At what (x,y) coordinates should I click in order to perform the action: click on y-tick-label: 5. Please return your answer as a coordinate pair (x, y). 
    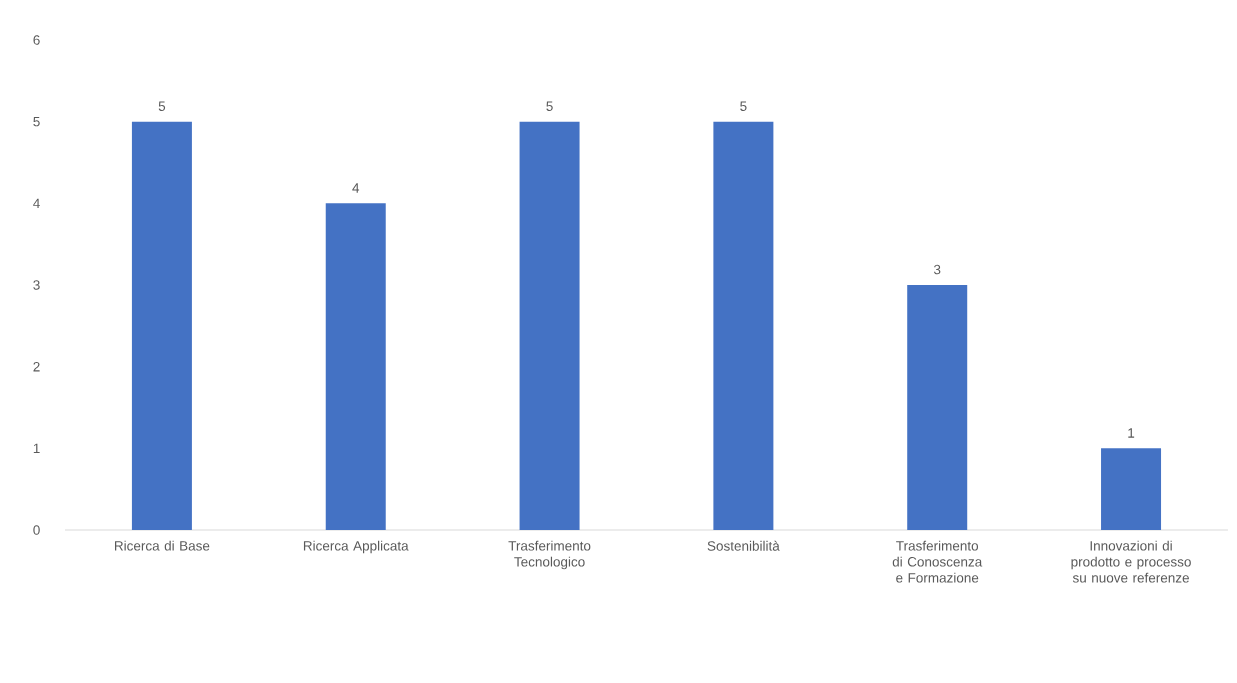
    Looking at the image, I should click on (36, 121).